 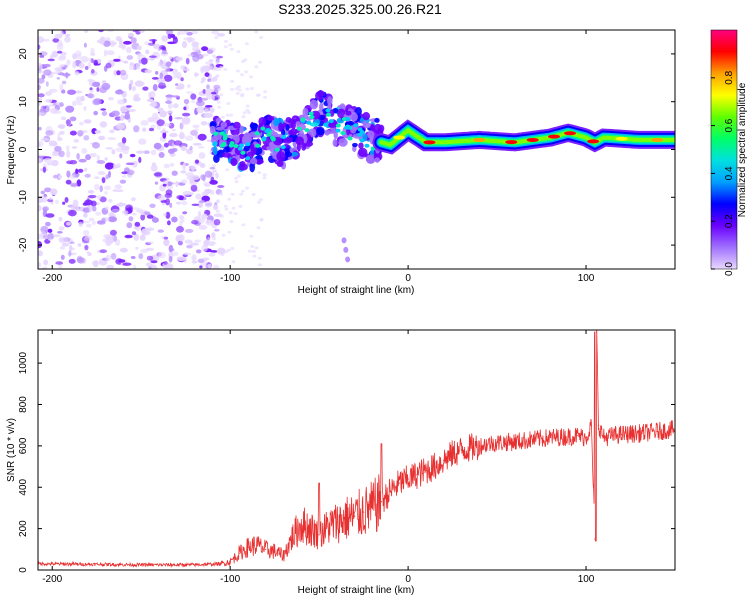 I want to click on carrier-peak, so click(x=554, y=136).